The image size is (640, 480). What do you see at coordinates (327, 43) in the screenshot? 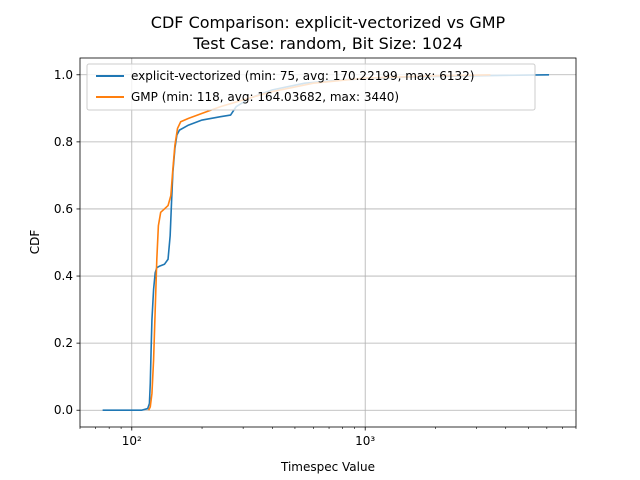
I see `chart-subtitle: Test Case: random, Bit Size: 1024` at bounding box center [327, 43].